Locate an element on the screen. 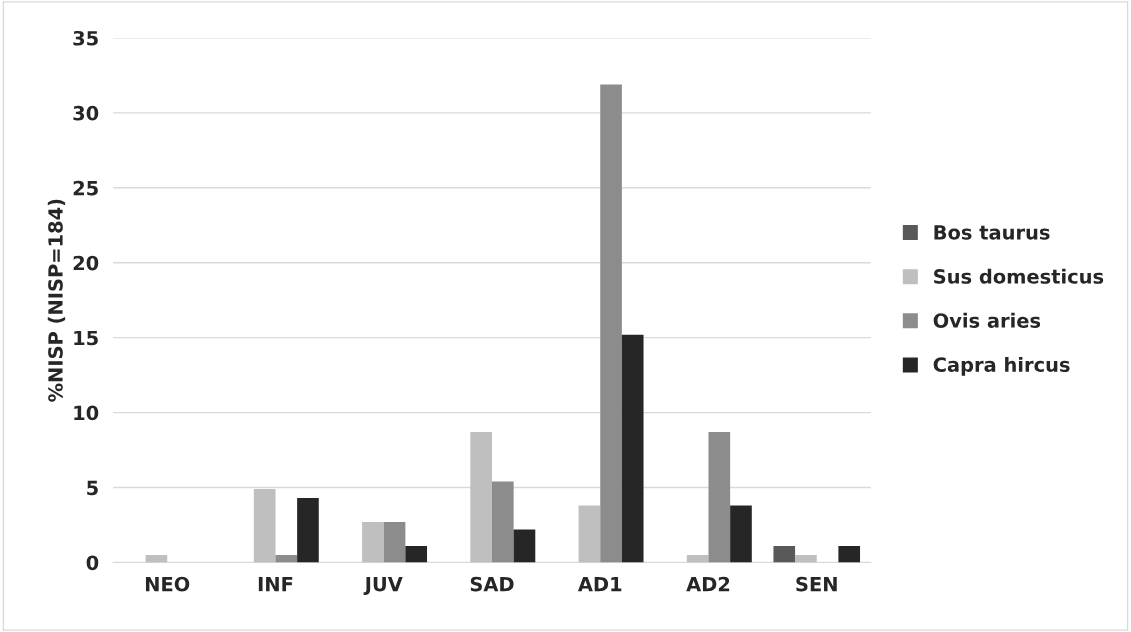 This screenshot has width=1131, height=632. y-tick-label: 5 is located at coordinates (92, 488).